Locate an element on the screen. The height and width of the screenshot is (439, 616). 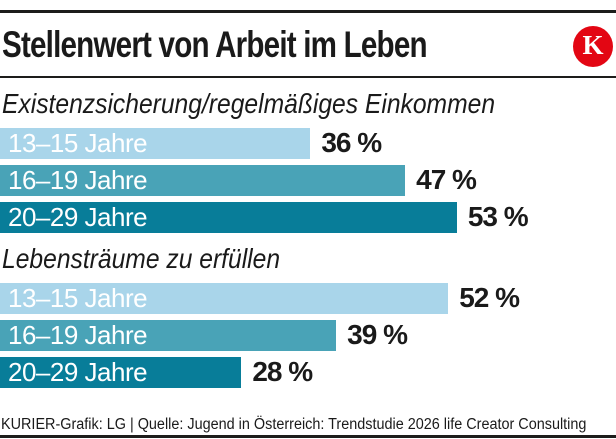
kurier-logo-letter: K is located at coordinates (593, 45).